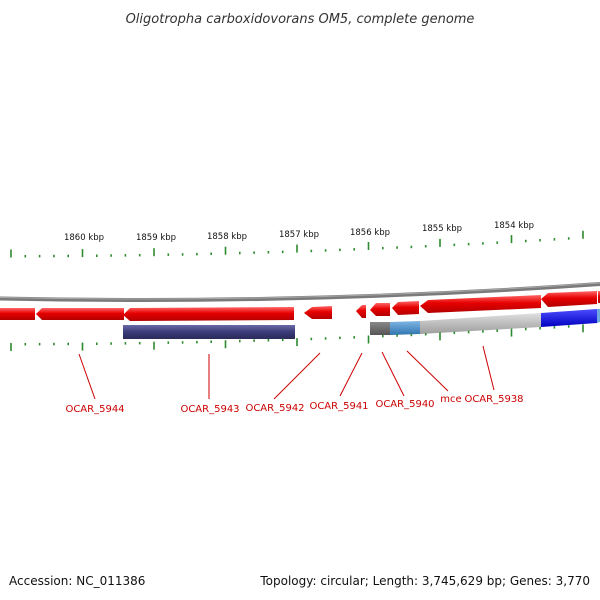 This screenshot has height=600, width=600. I want to click on ruler-label-1854: 1854 kbp, so click(514, 226).